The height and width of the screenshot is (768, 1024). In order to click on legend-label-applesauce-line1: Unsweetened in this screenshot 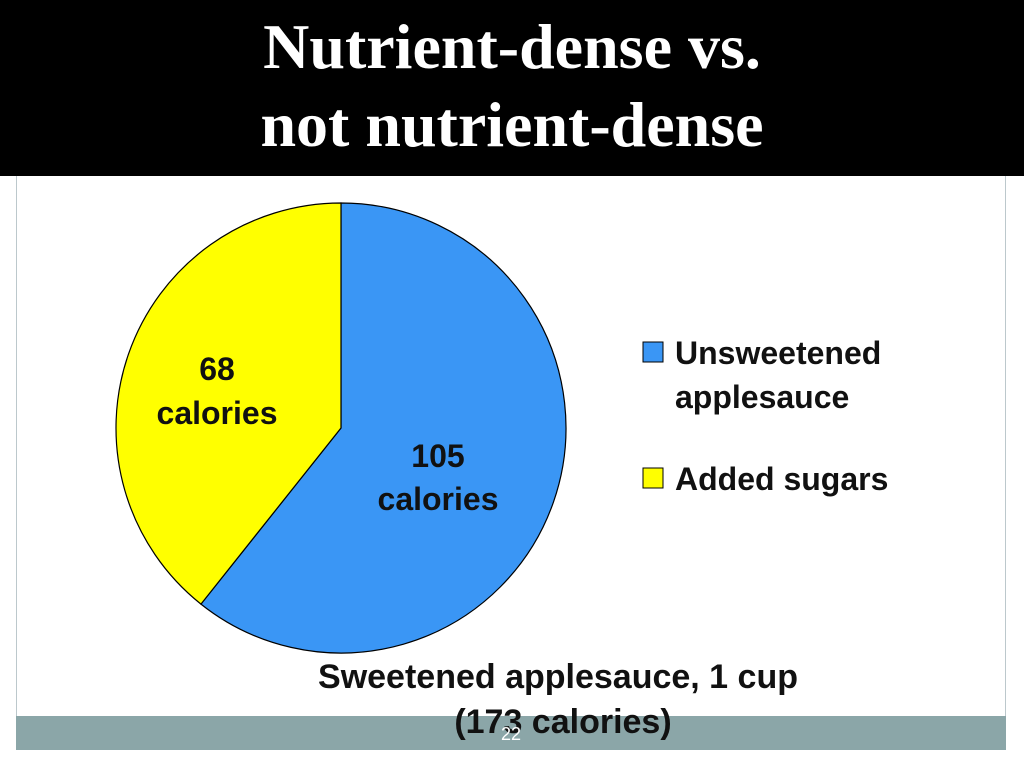, I will do `click(778, 353)`.